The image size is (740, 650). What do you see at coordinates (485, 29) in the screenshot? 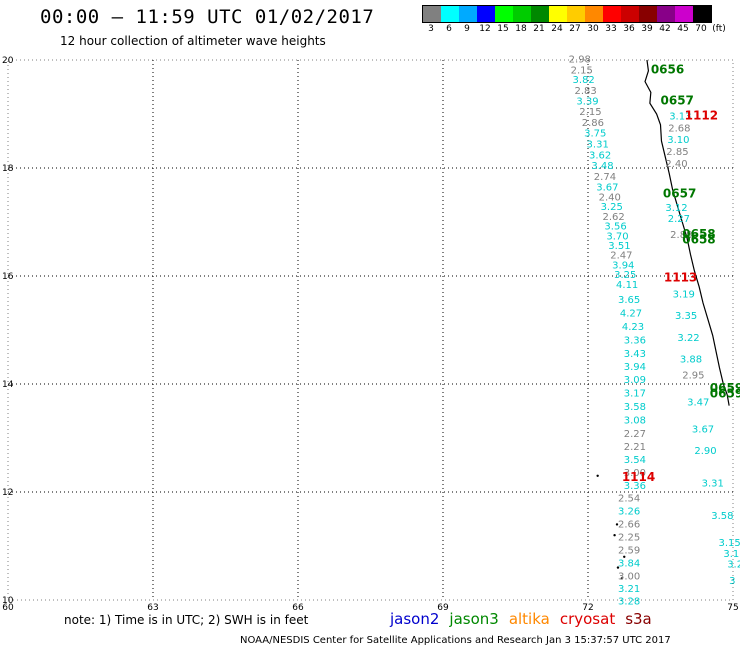
I see `legend-label: 12` at bounding box center [485, 29].